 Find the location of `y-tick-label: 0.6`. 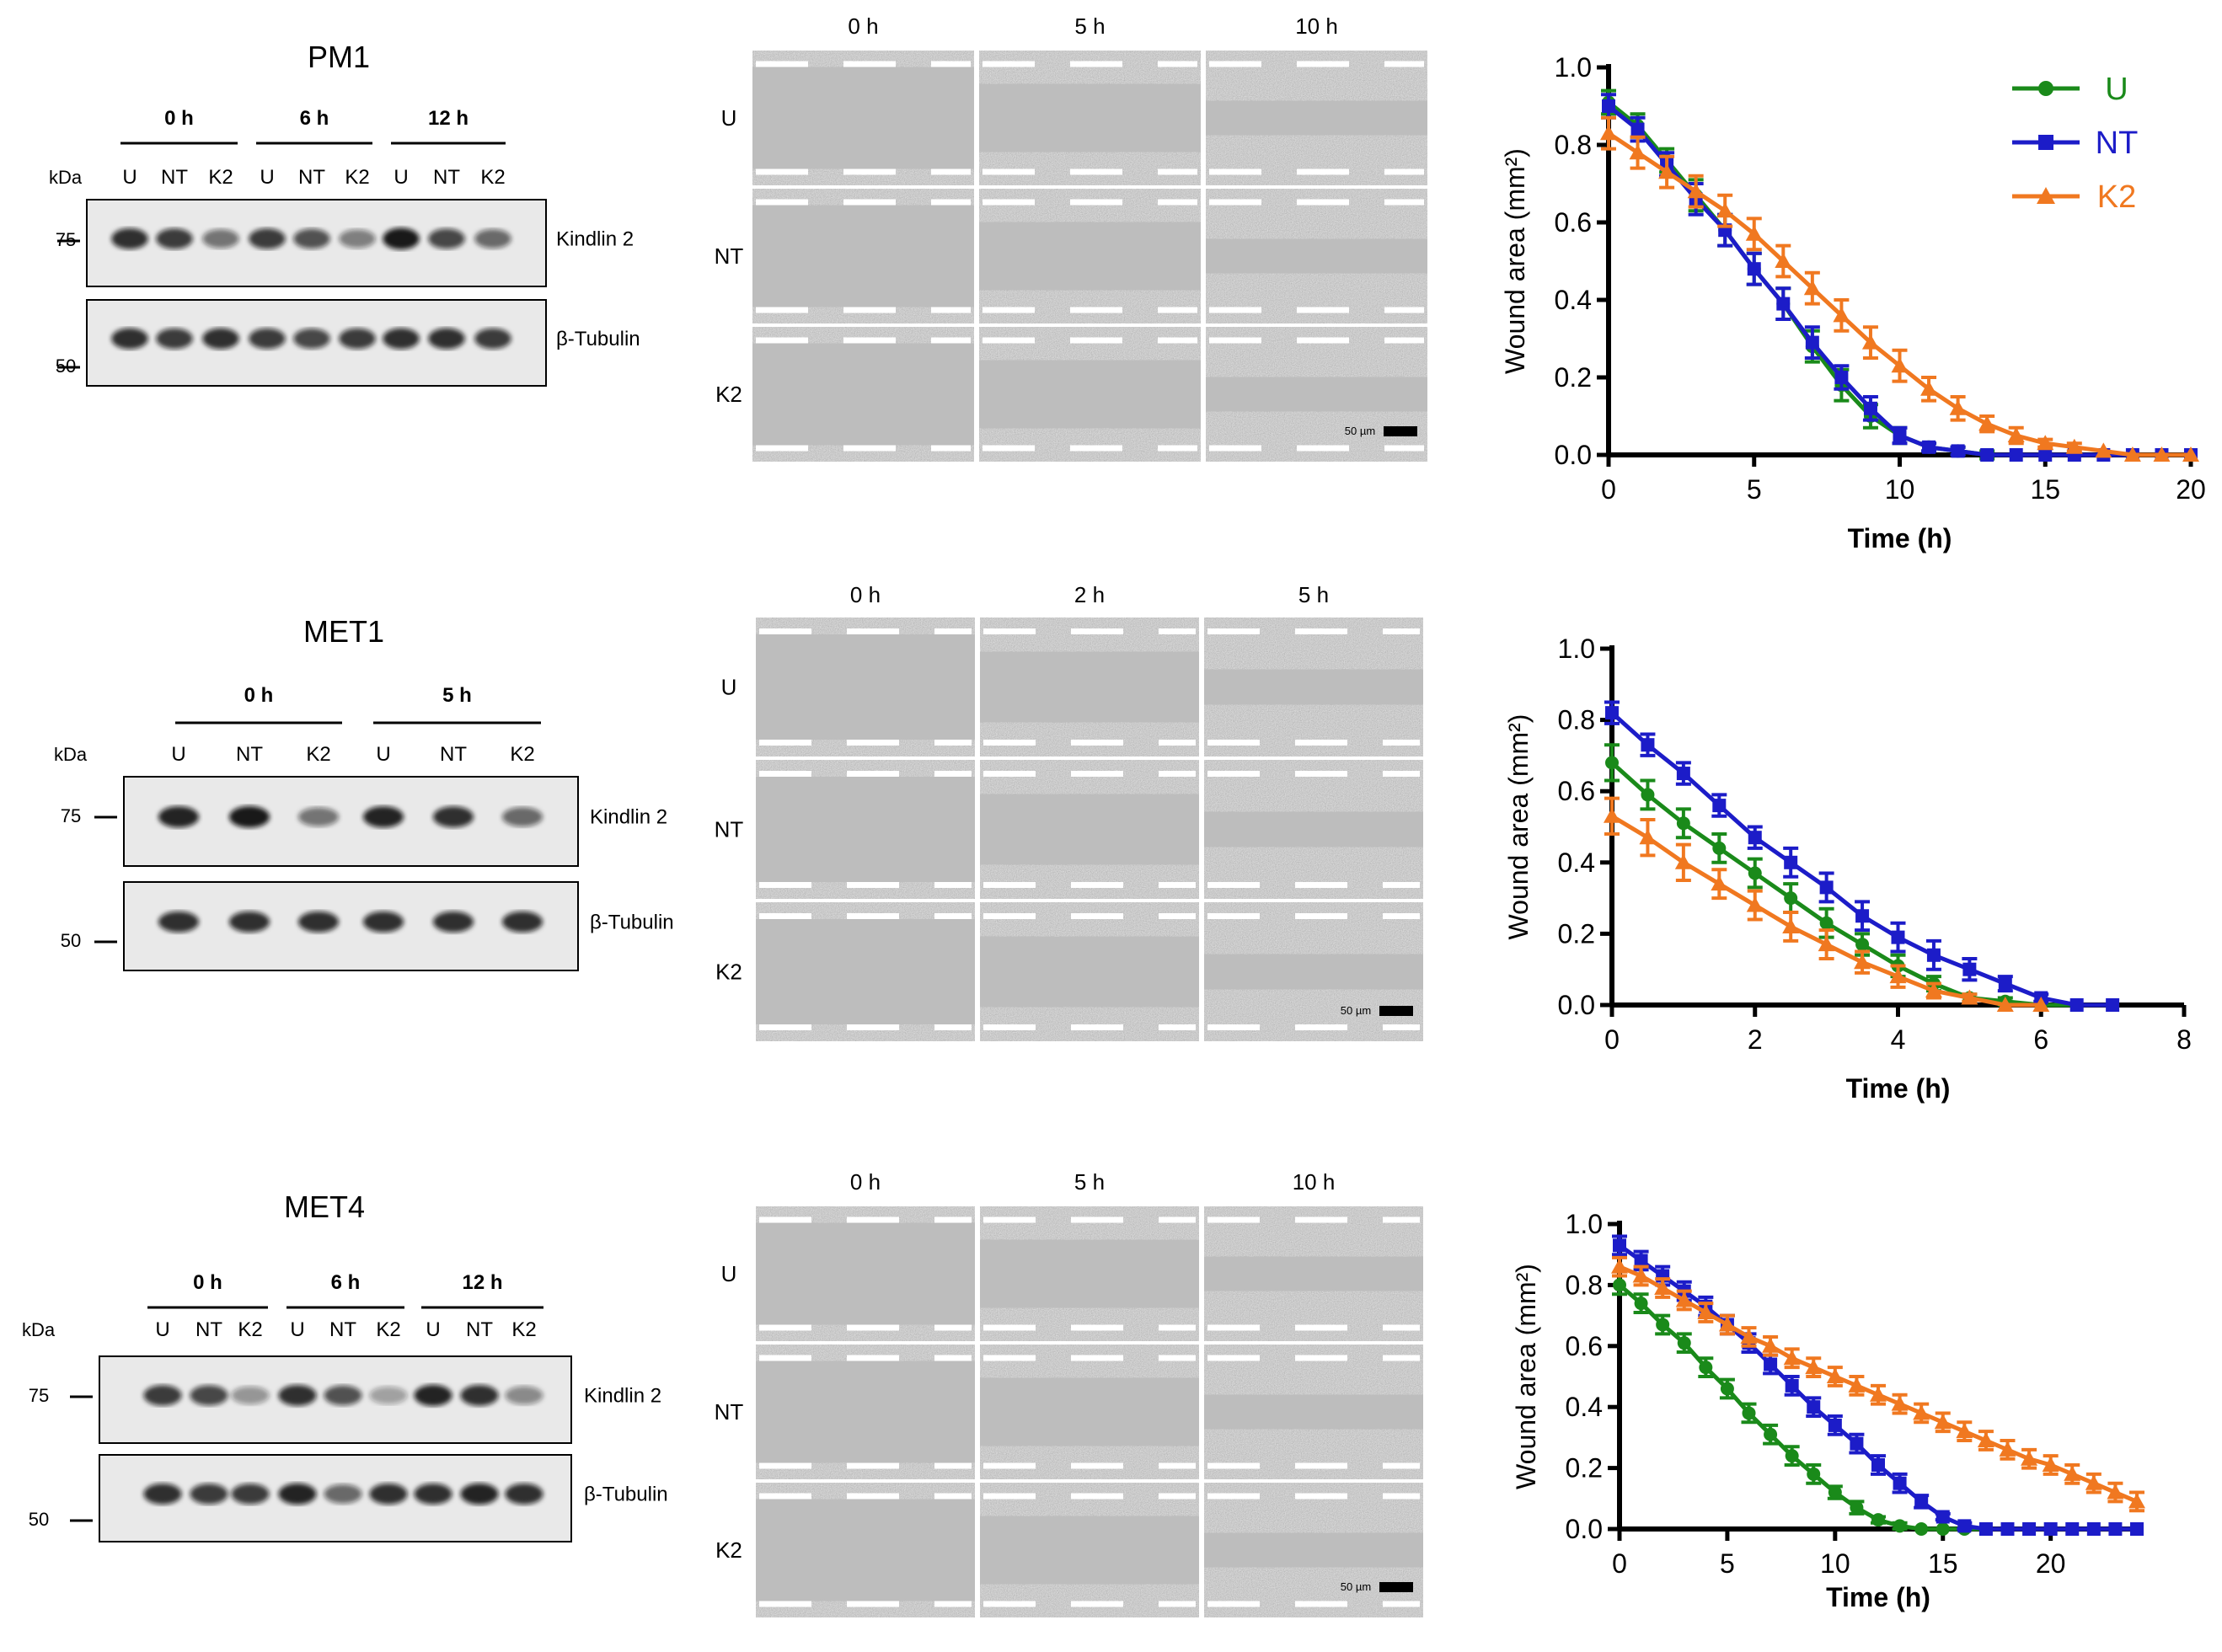

y-tick-label: 0.6 is located at coordinates (1576, 791).